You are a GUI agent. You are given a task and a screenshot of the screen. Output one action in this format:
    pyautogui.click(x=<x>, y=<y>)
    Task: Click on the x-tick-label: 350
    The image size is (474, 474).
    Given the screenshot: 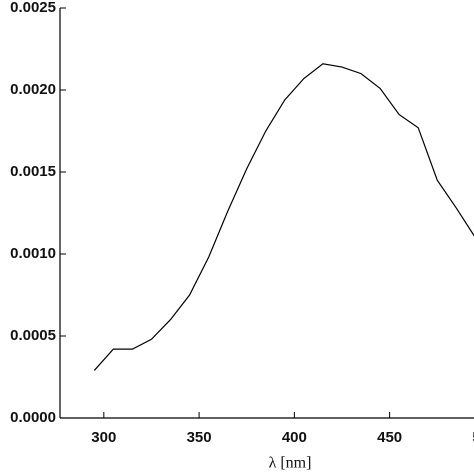 What is the action you would take?
    pyautogui.click(x=199, y=437)
    